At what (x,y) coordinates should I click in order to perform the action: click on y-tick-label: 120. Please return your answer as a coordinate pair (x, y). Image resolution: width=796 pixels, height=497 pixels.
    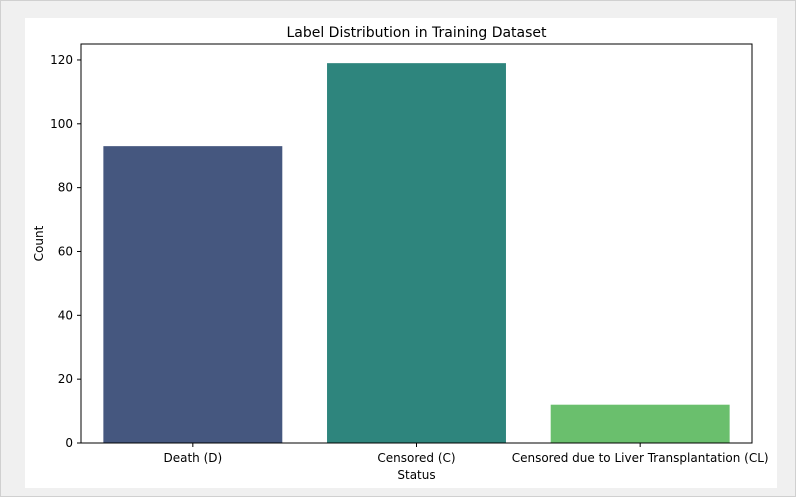
    Looking at the image, I should click on (61, 60).